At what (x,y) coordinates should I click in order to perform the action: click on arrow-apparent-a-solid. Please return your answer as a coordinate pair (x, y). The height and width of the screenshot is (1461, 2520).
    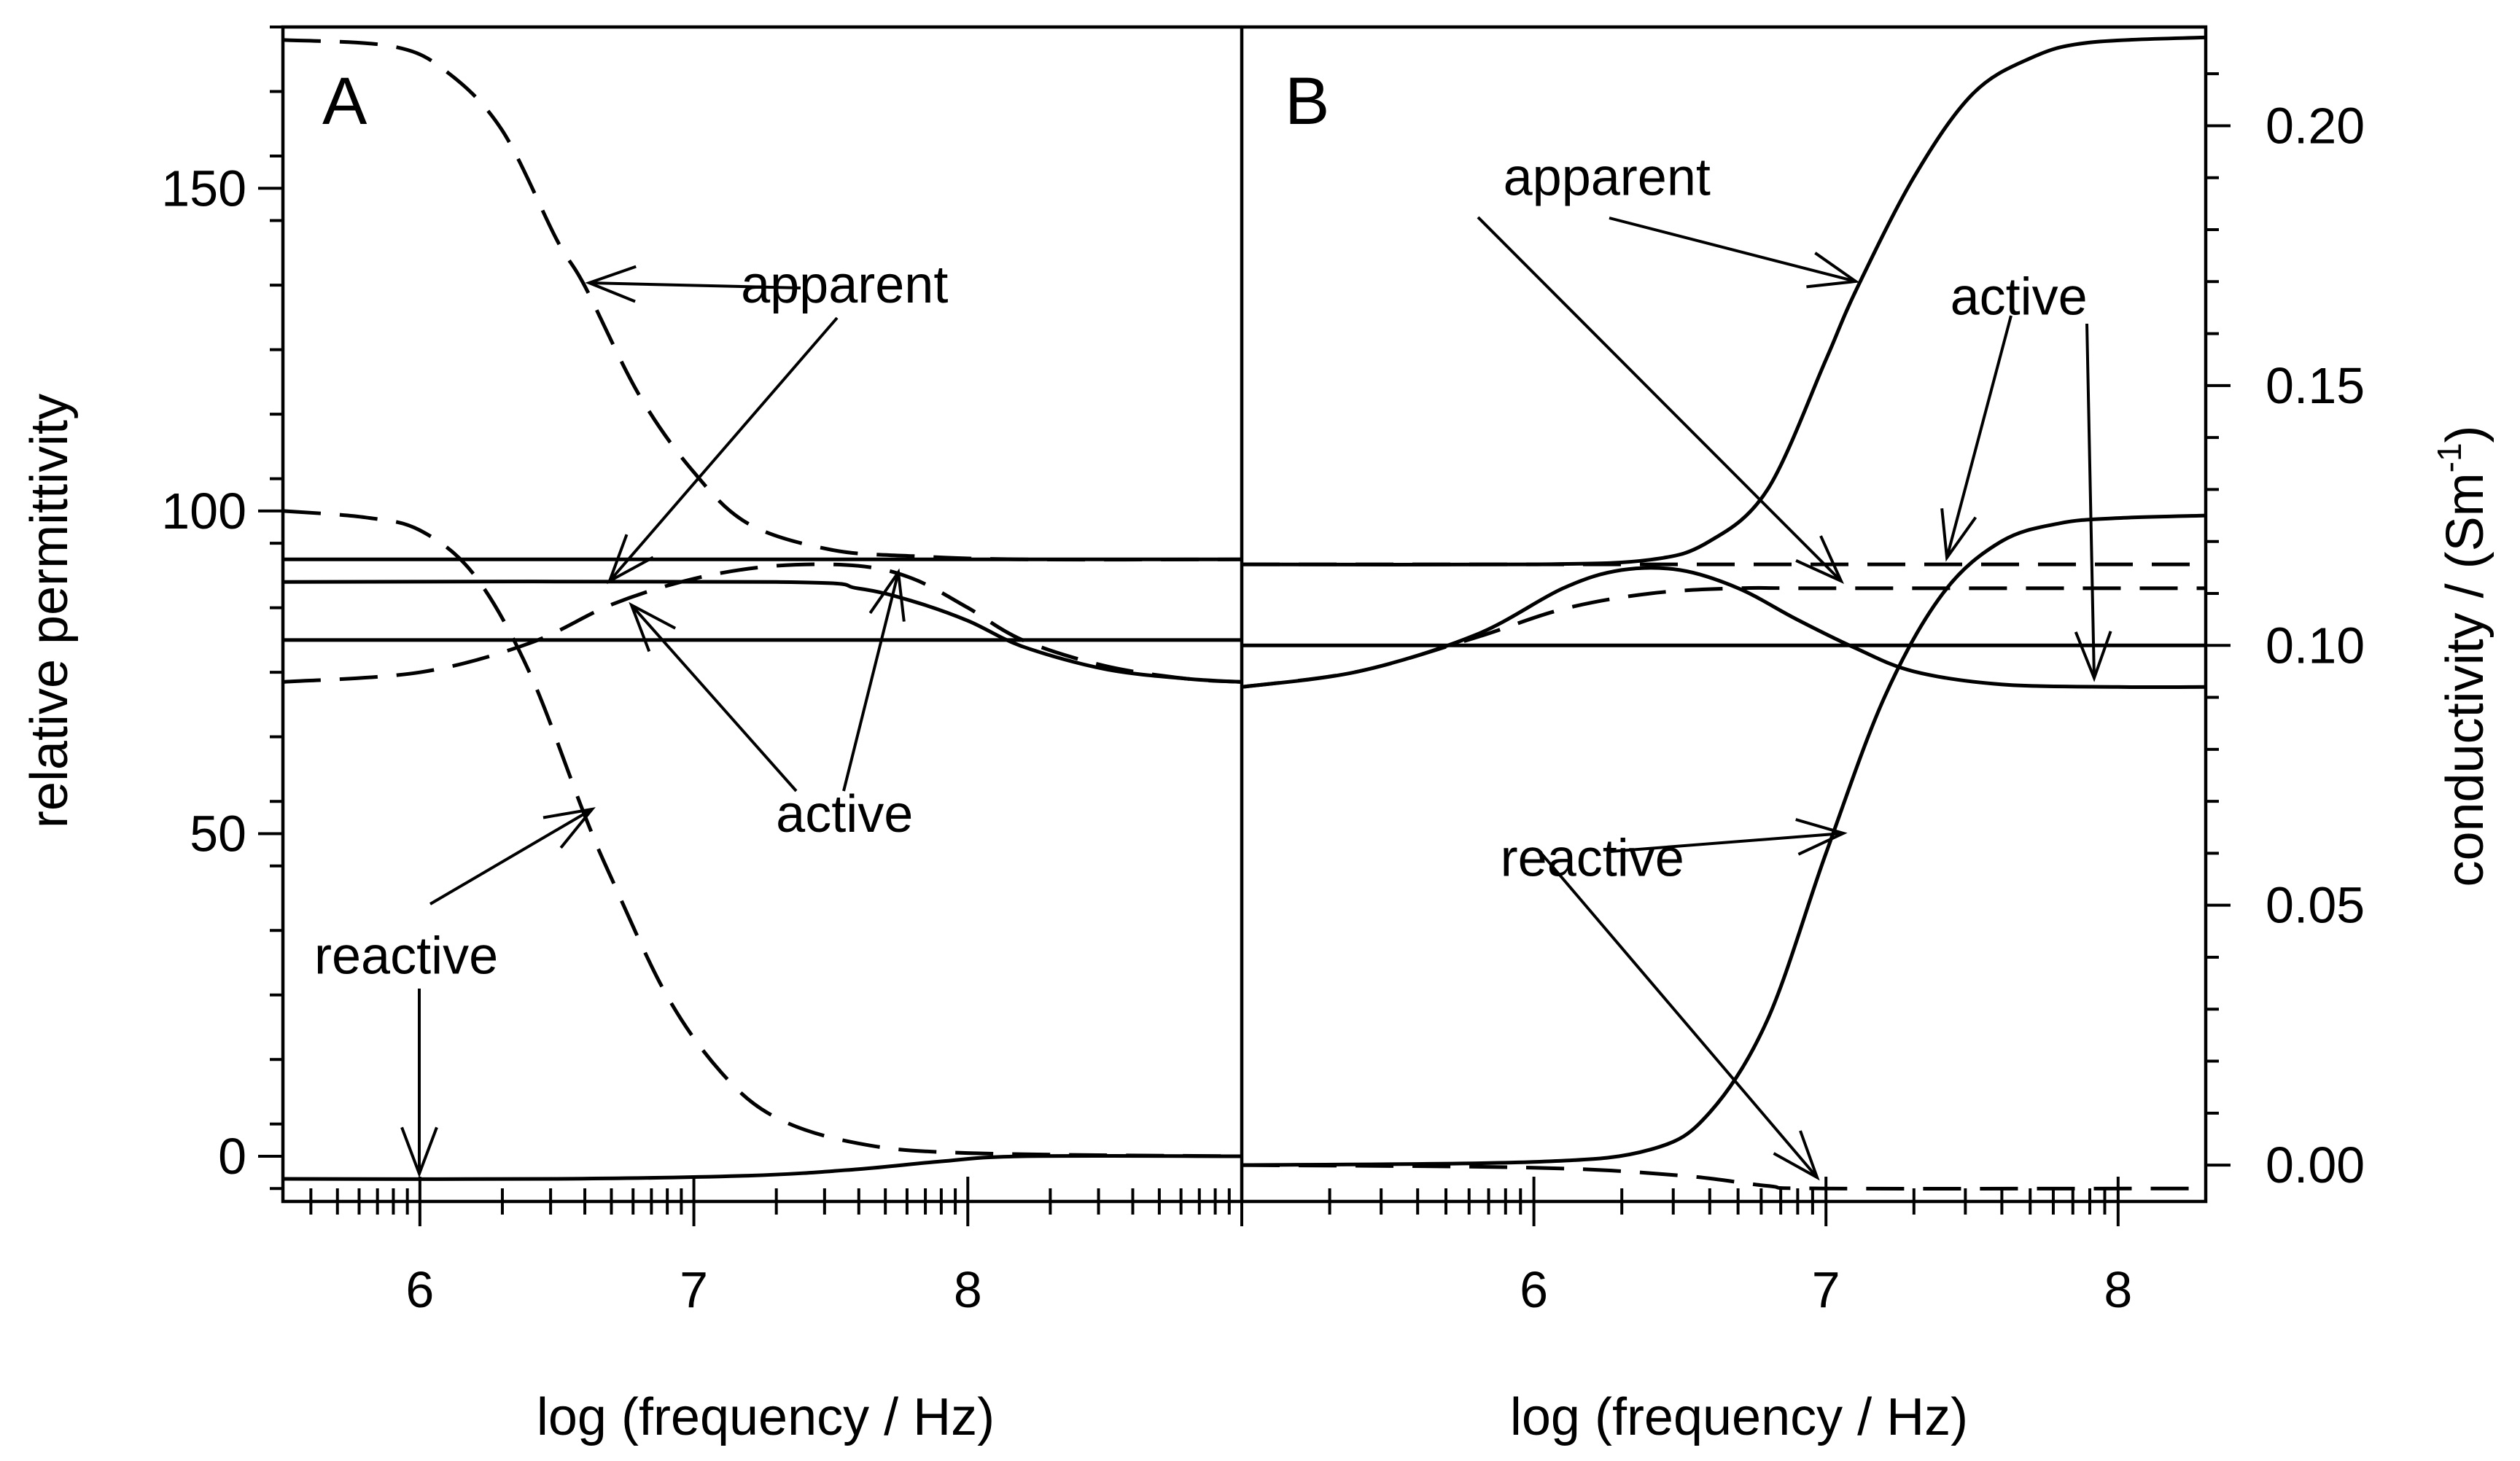
    Looking at the image, I should click on (723, 450).